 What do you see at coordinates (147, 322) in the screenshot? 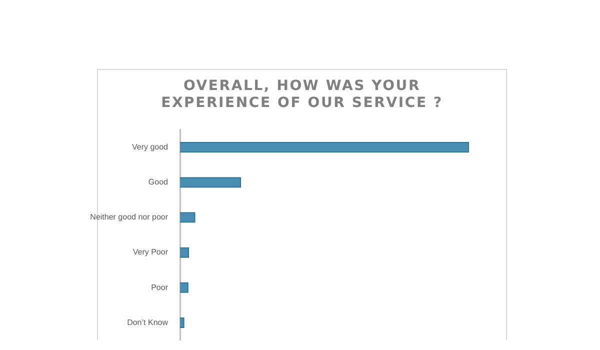
I see `y-tick-label: Don’t Know` at bounding box center [147, 322].